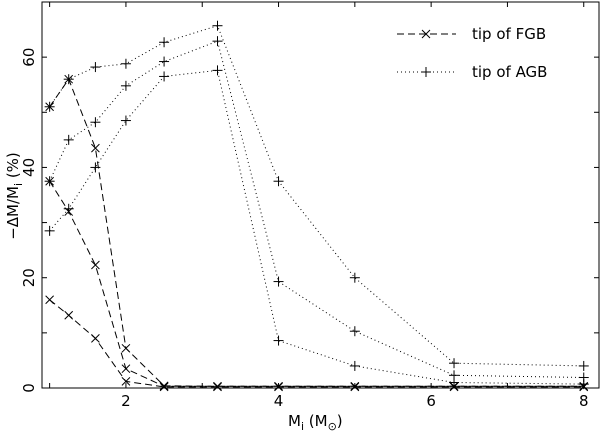  What do you see at coordinates (431, 401) in the screenshot?
I see `x-tick-label: 6` at bounding box center [431, 401].